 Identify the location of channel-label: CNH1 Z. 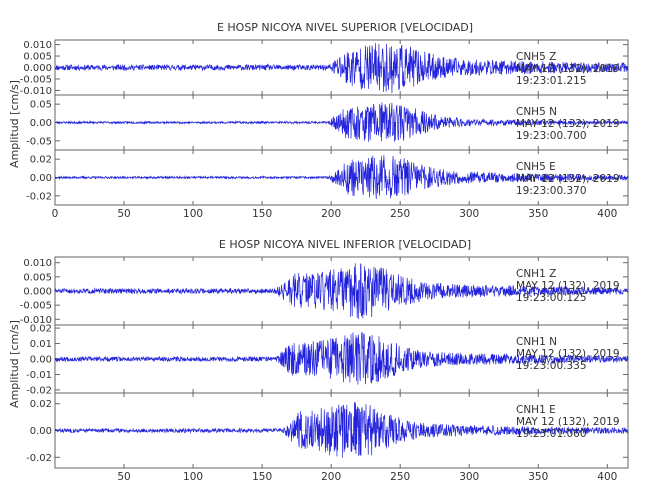
(536, 274).